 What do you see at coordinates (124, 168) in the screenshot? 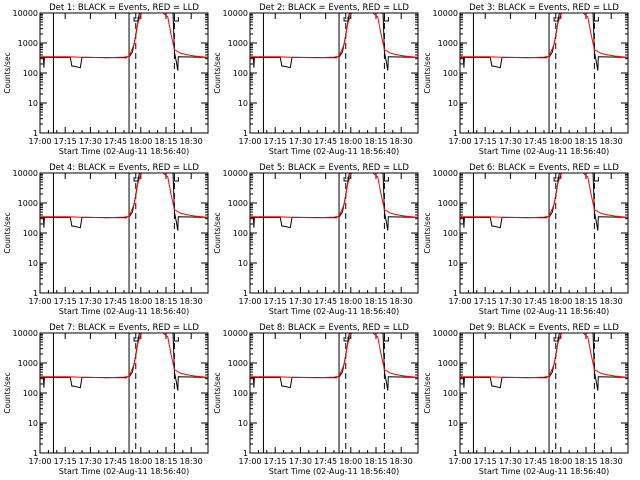
I see `plot-title: Det 4: BLACK = Events, RED = LLD` at bounding box center [124, 168].